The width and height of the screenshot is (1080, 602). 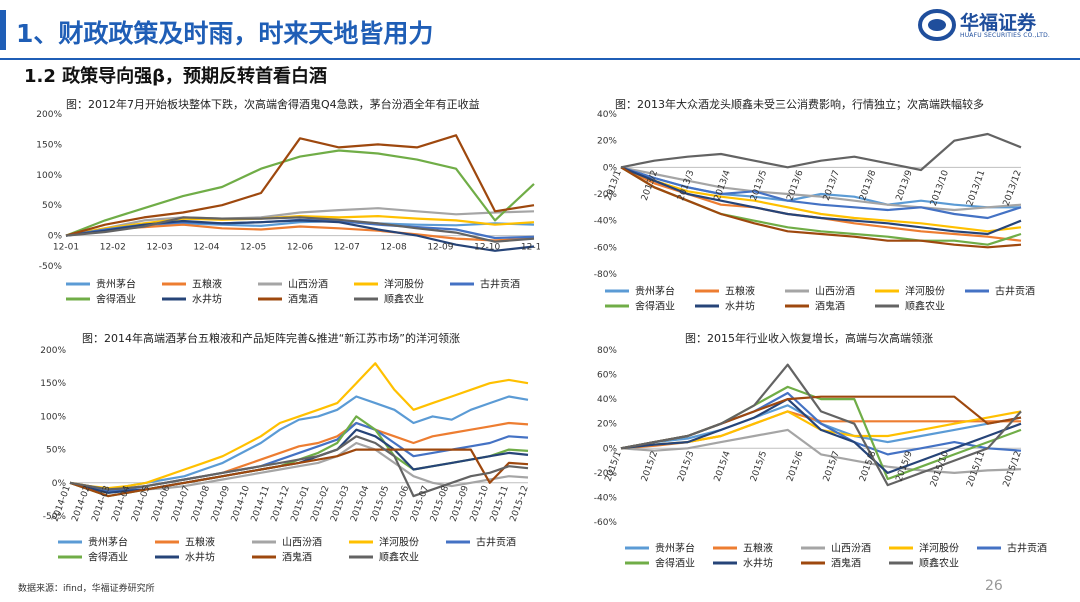 I want to click on x-tick-label: 2015-11, so click(x=500, y=503).